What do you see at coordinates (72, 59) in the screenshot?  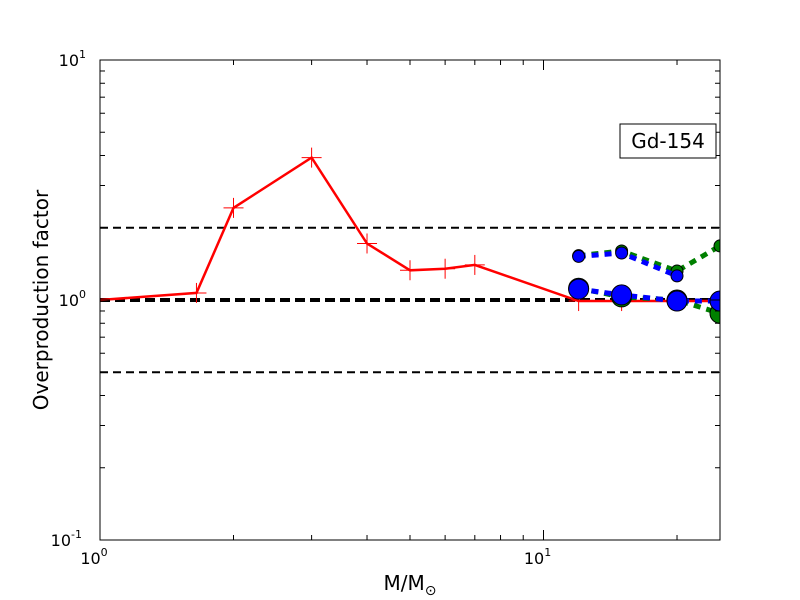 I see `y-tick-label-2: 10¹` at bounding box center [72, 59].